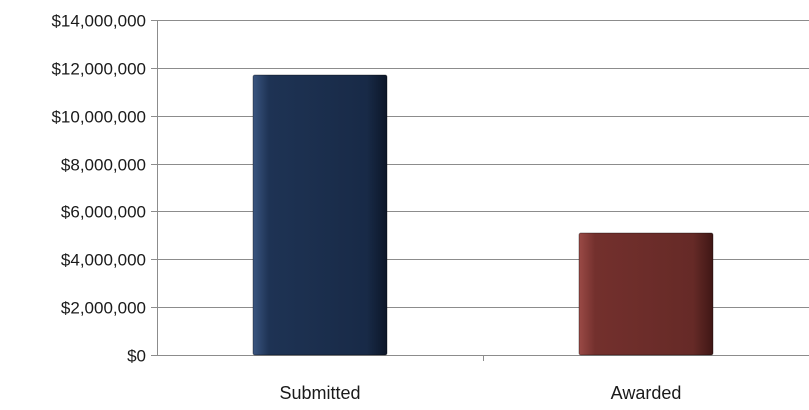 The width and height of the screenshot is (809, 410). Describe the element at coordinates (319, 393) in the screenshot. I see `x-tick-label: Submitted` at that location.